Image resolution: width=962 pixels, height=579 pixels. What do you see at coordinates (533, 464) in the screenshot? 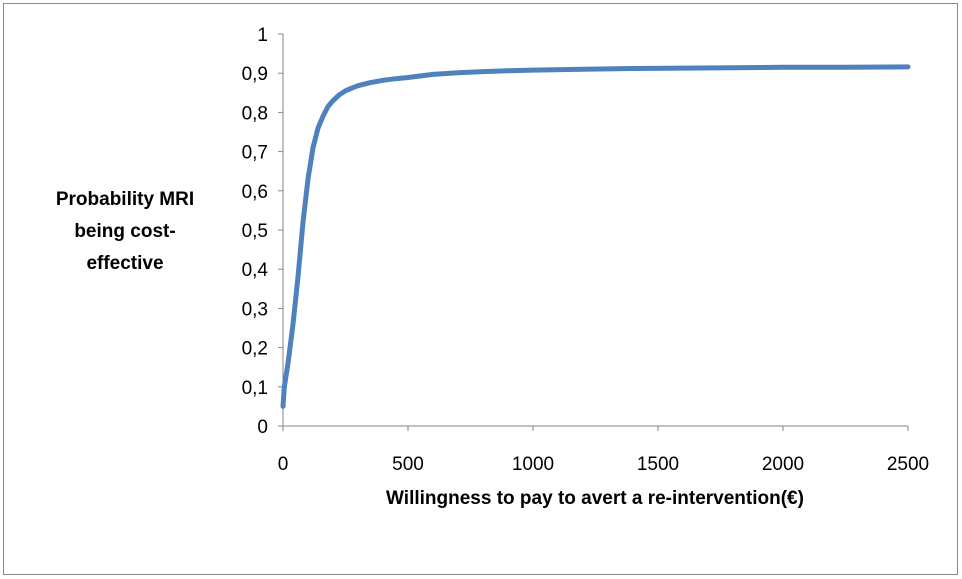
I see `x-tick-label: 1000` at bounding box center [533, 464].